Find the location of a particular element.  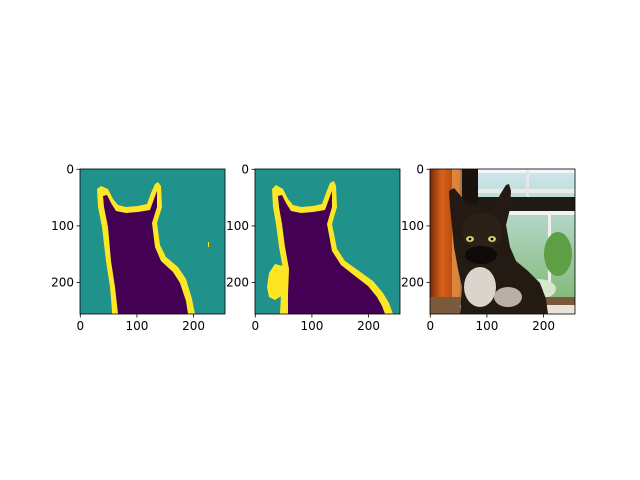

mask-boundary-blob is located at coordinates (276, 282).